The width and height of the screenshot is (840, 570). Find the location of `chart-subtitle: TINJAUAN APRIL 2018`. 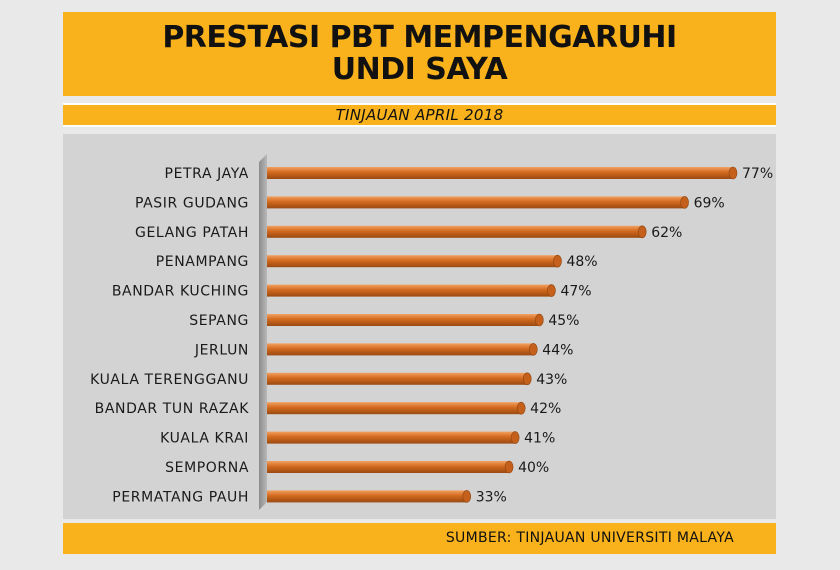

chart-subtitle: TINJAUAN APRIL 2018 is located at coordinates (419, 115).